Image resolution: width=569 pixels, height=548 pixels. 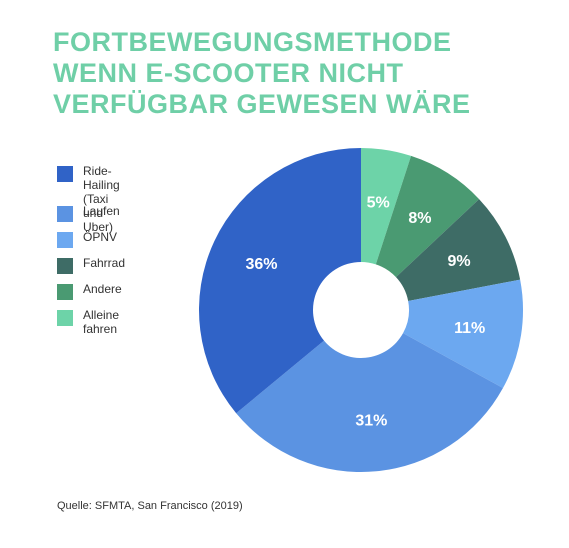 What do you see at coordinates (102, 289) in the screenshot?
I see `legend-label: Andere` at bounding box center [102, 289].